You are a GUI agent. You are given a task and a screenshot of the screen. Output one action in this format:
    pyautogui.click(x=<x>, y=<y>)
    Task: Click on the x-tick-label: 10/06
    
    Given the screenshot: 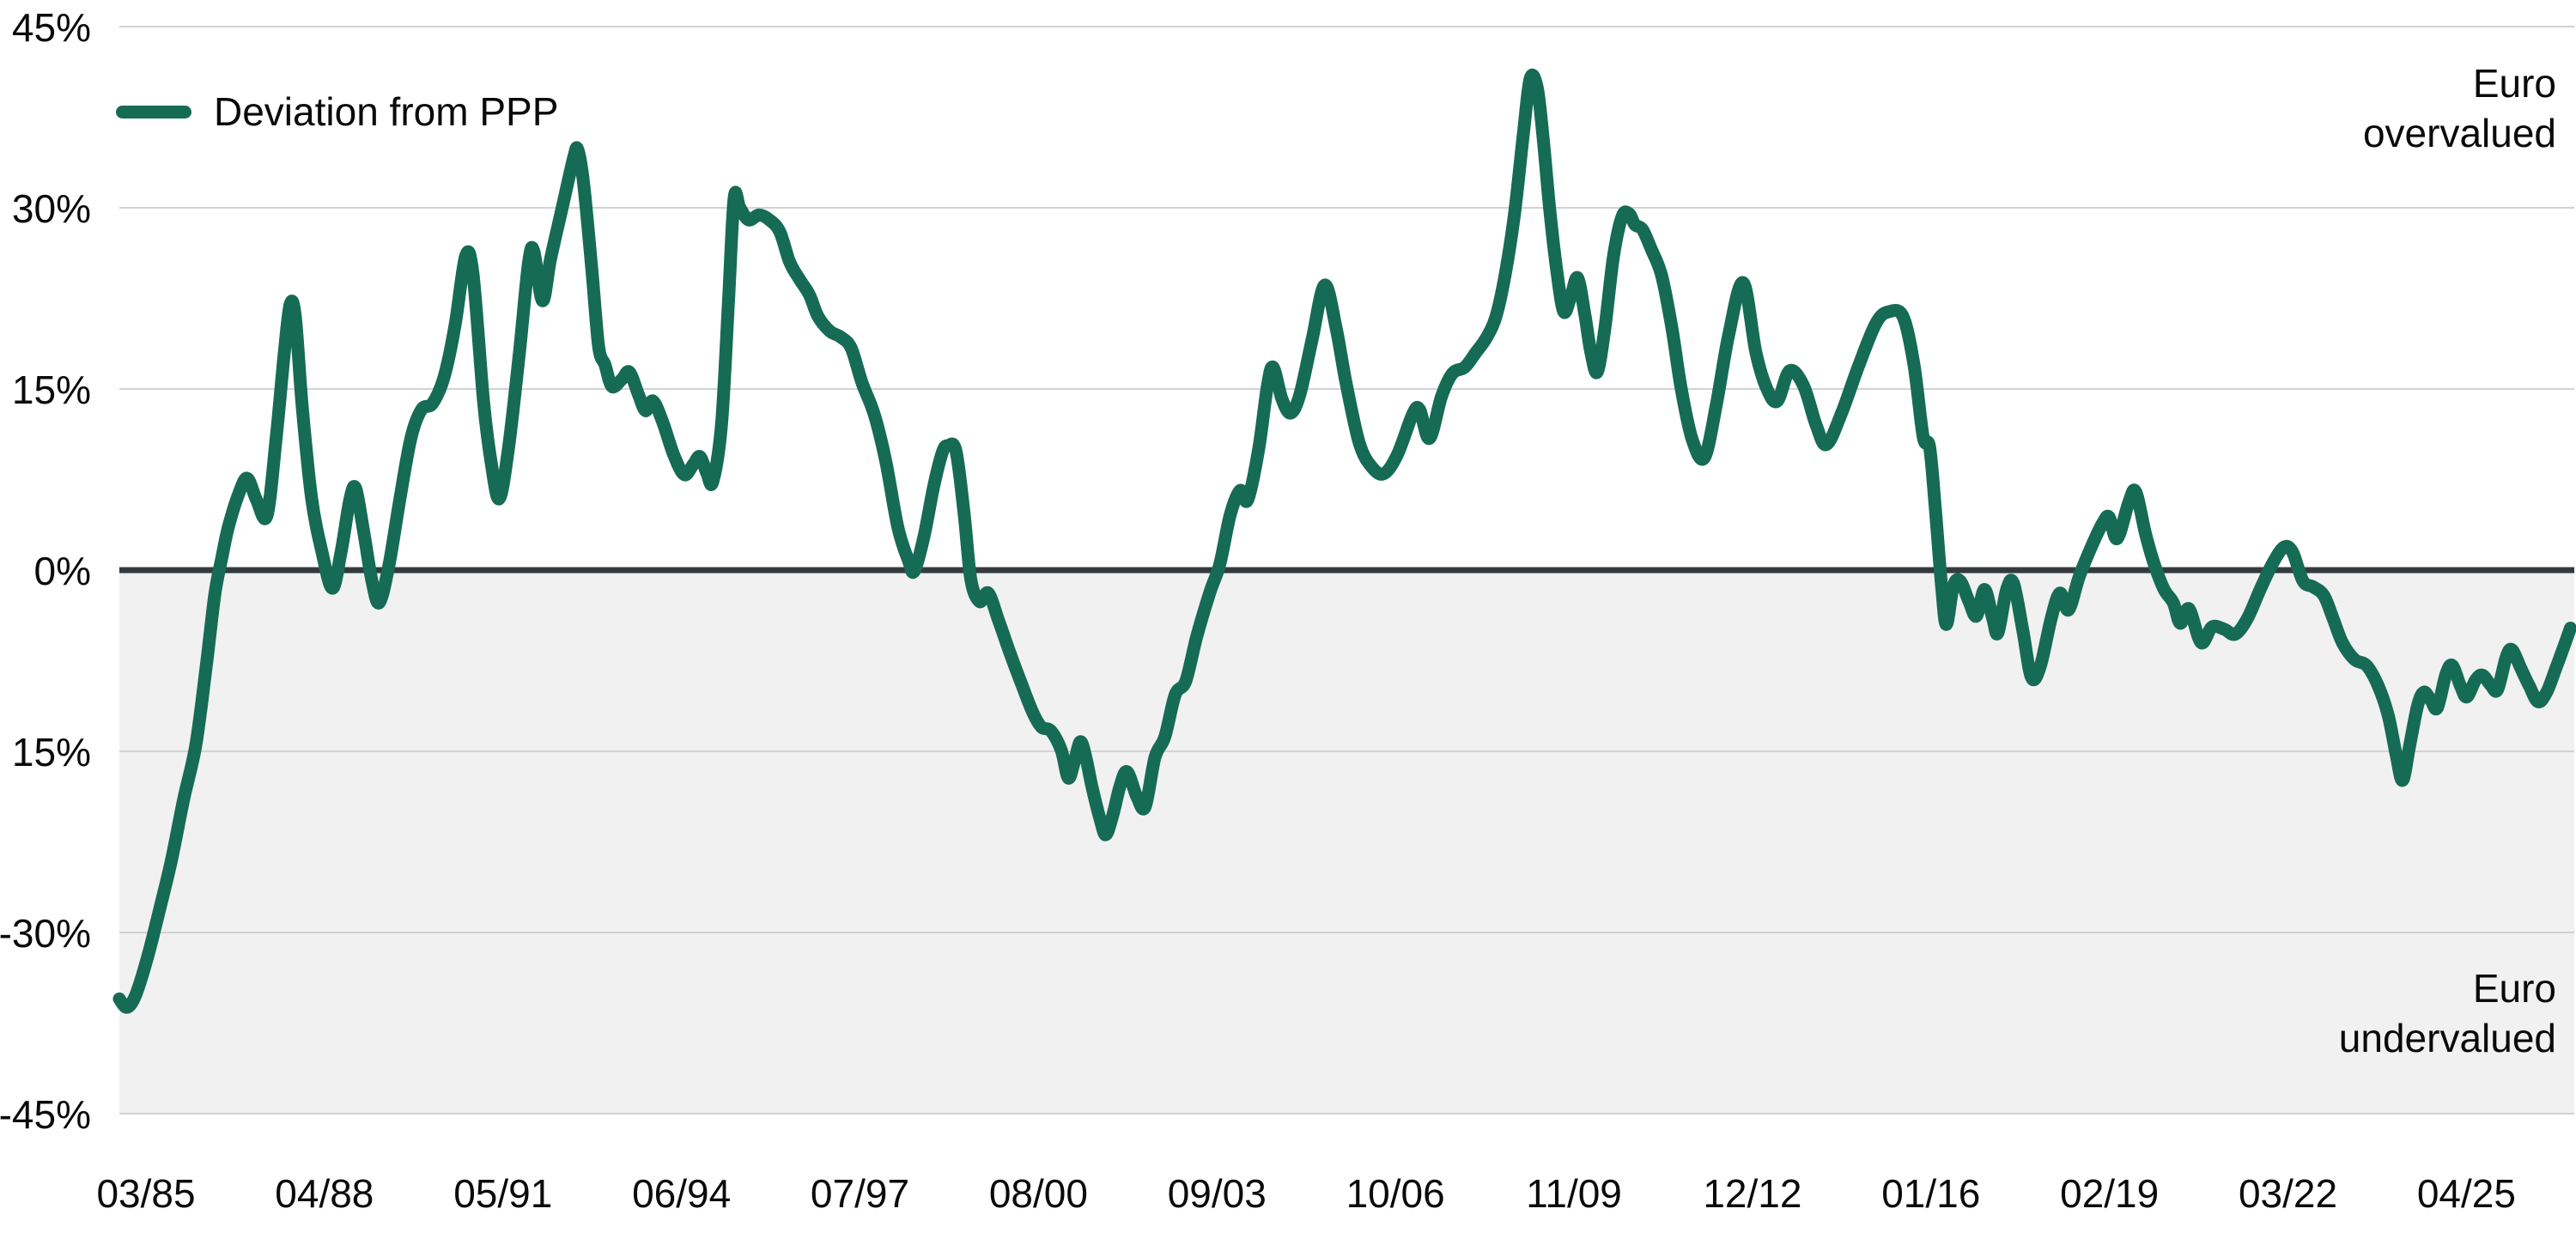 What is the action you would take?
    pyautogui.click(x=1396, y=1193)
    